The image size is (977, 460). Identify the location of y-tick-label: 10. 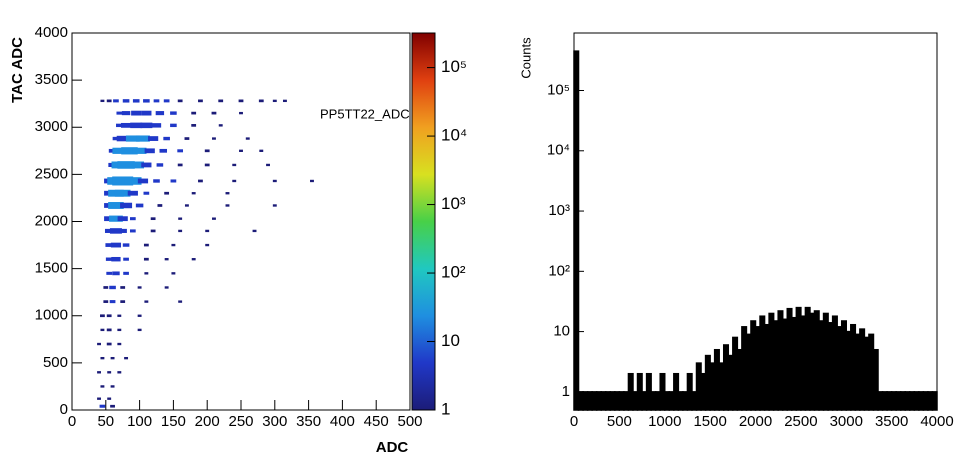
(561, 331).